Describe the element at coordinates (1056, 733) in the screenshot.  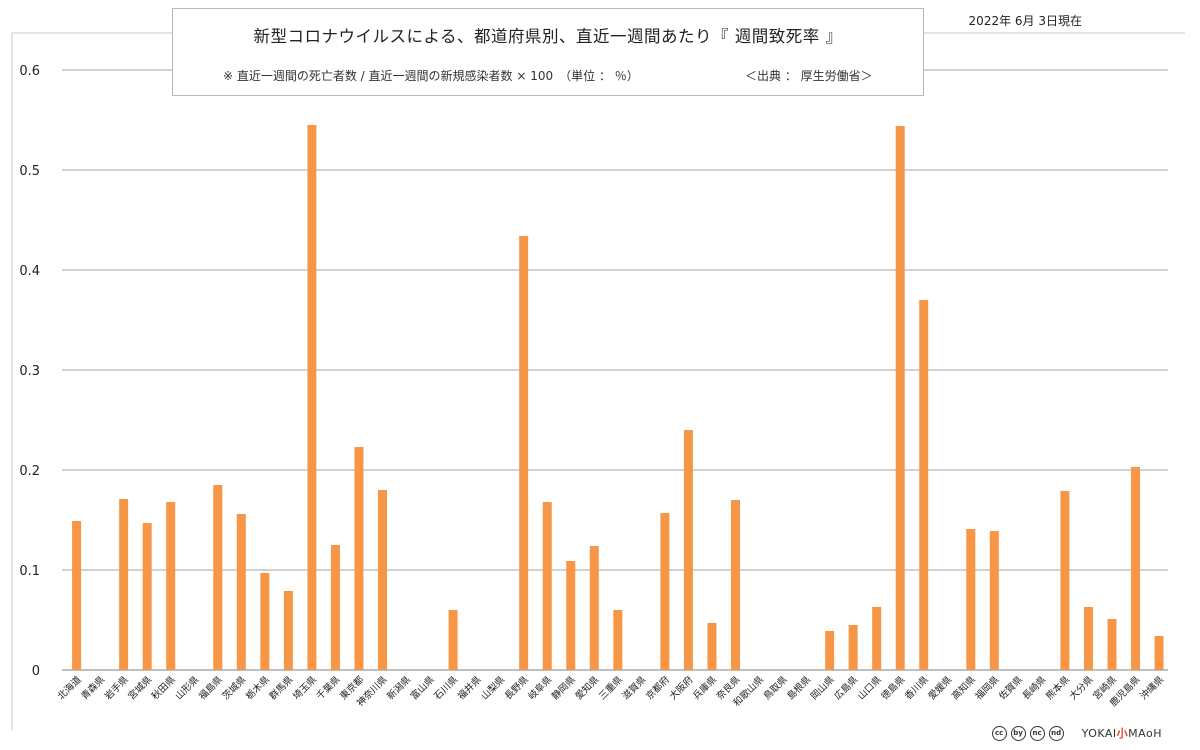
I see `cc-nd-icon: nd` at that location.